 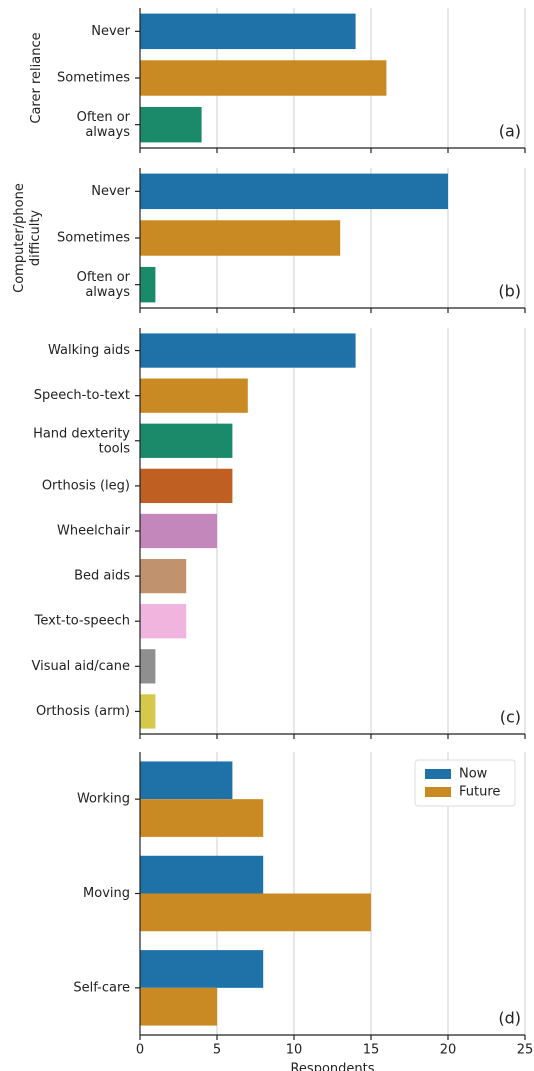 What do you see at coordinates (102, 576) in the screenshot?
I see `y-tick-label: Bed aids` at bounding box center [102, 576].